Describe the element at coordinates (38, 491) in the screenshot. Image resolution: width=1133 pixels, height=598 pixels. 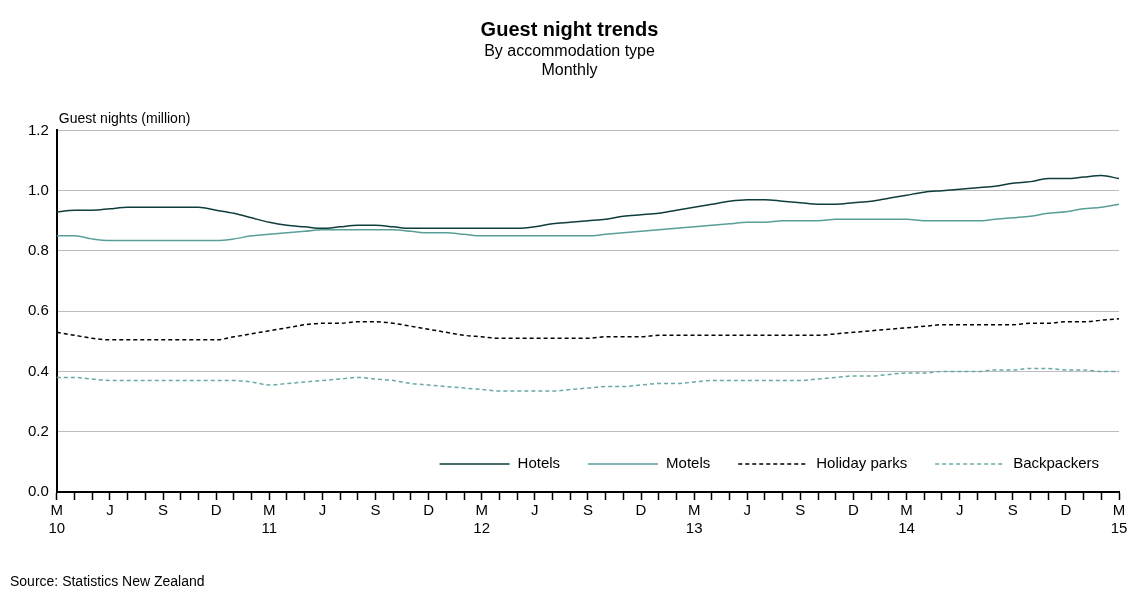
I see `y-tick-label: 0.0` at that location.